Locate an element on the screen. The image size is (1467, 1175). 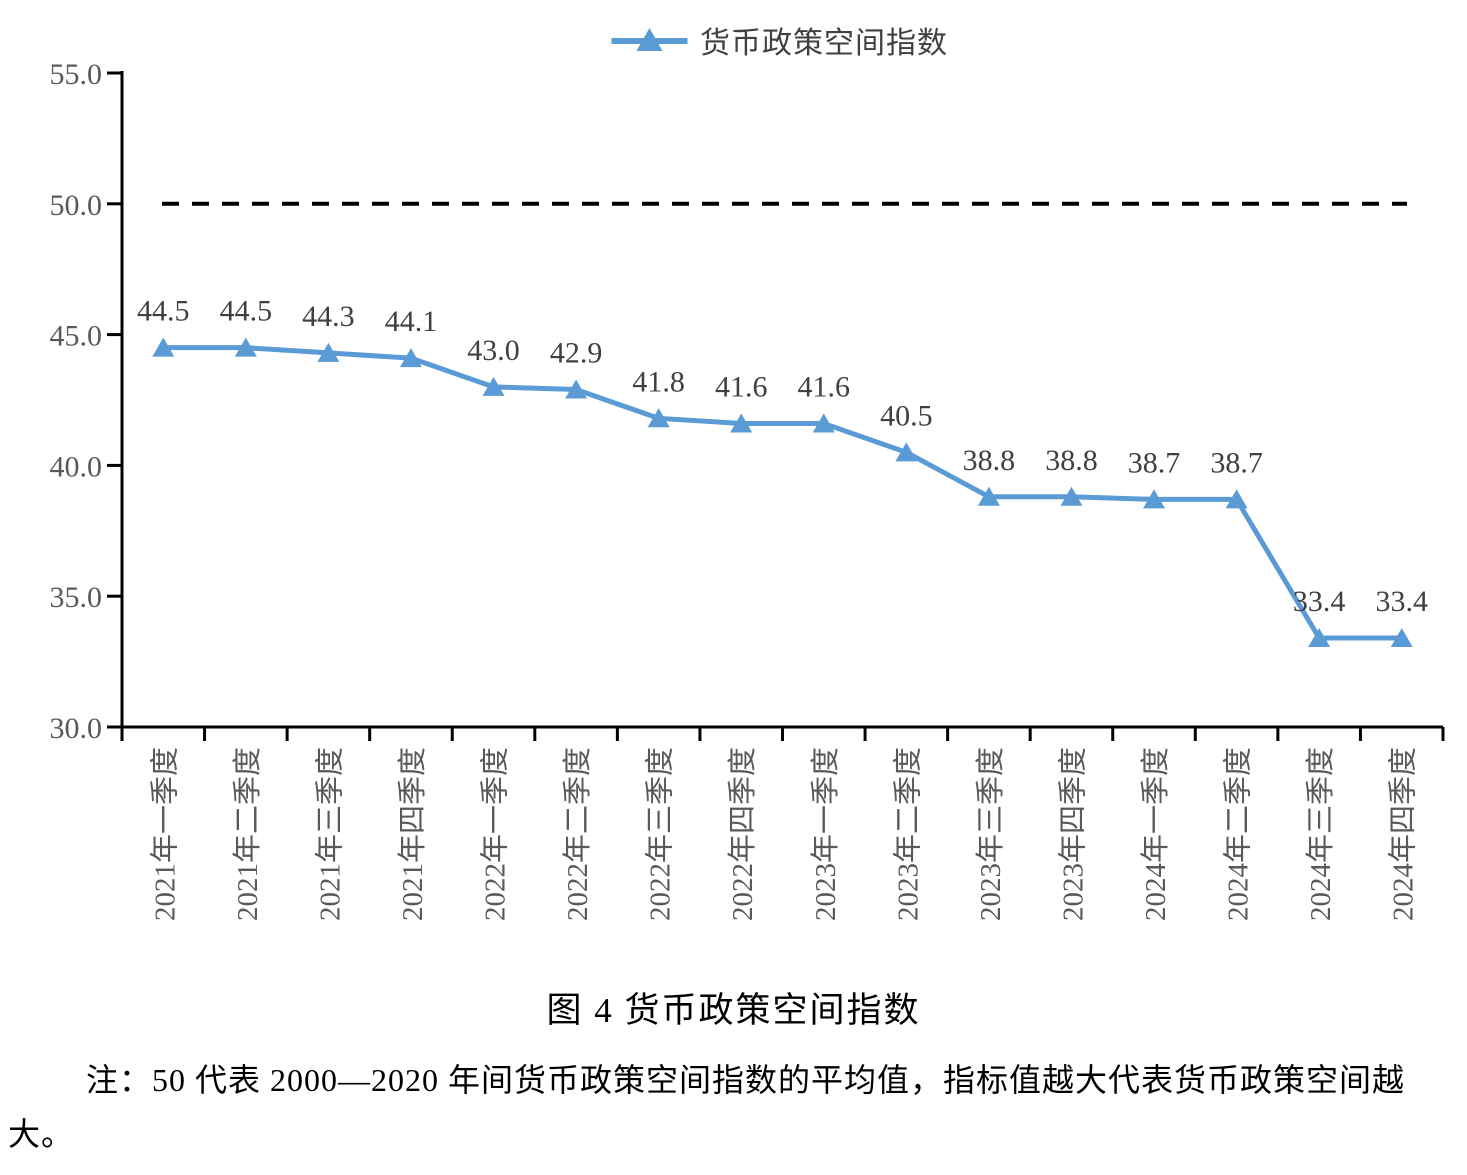
data-point-label: 44.1 is located at coordinates (411, 321).